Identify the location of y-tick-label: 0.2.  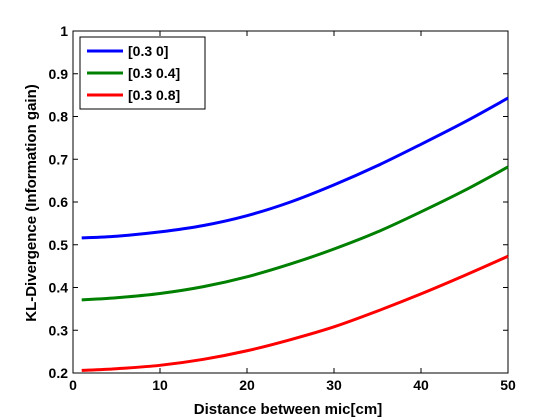
(59, 373).